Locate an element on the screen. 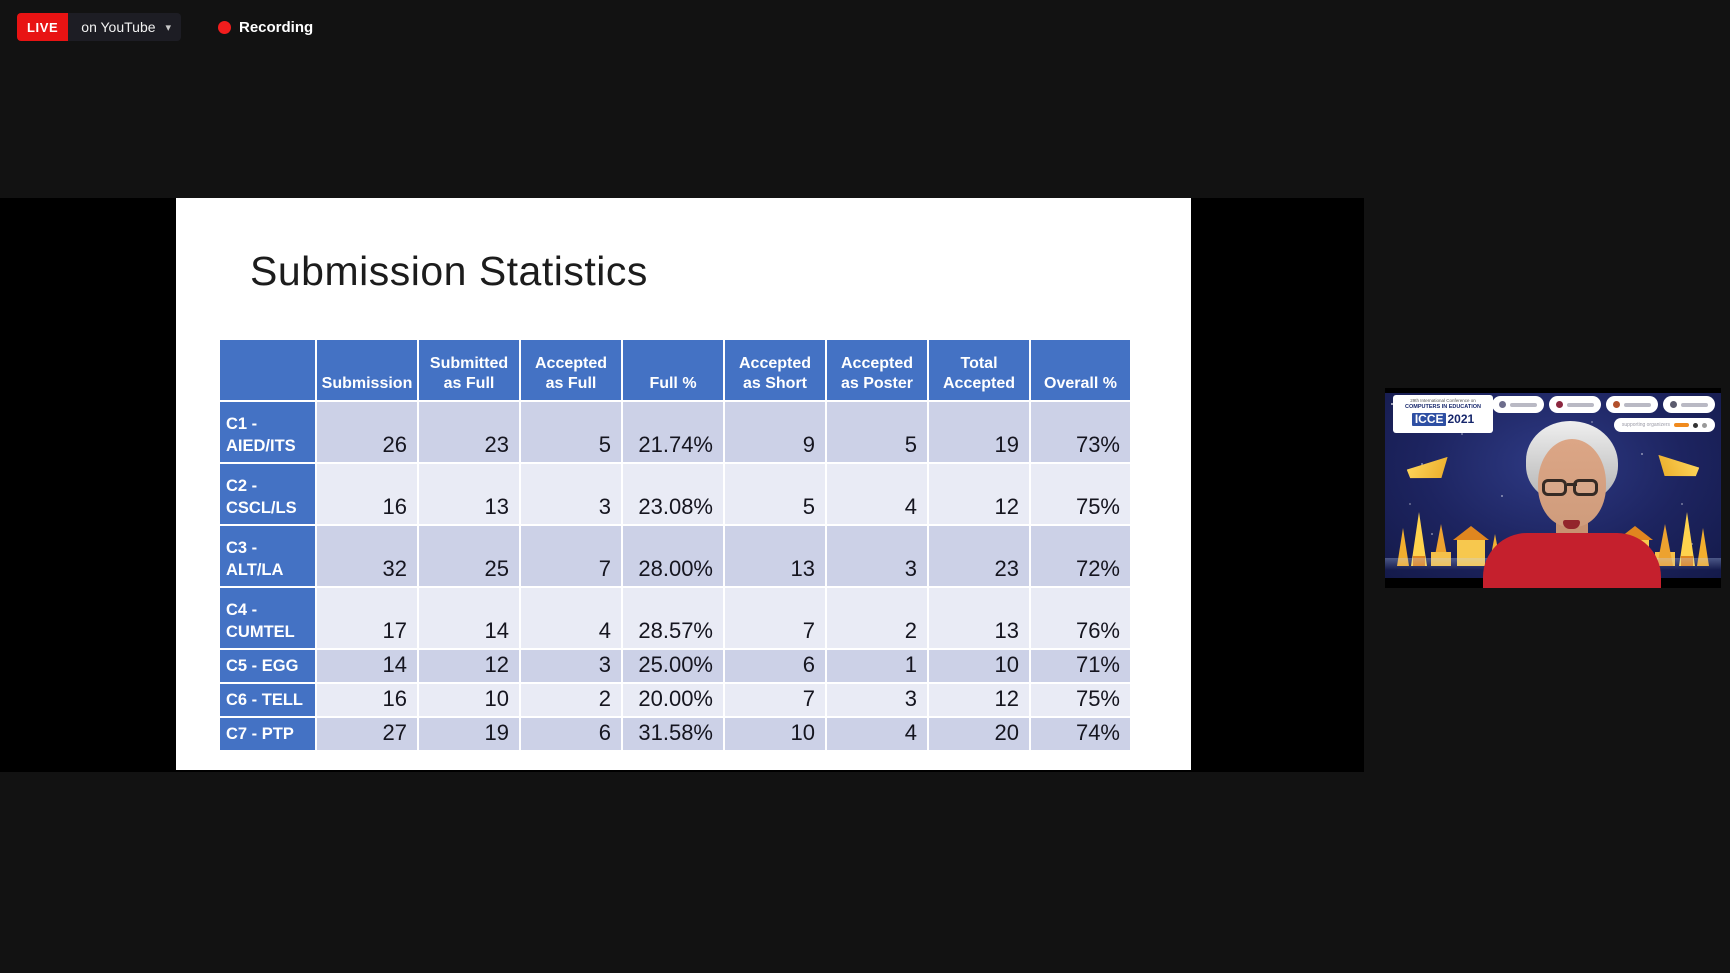 The height and width of the screenshot is (973, 1730). column-header: Submitted as Full is located at coordinates (469, 370).